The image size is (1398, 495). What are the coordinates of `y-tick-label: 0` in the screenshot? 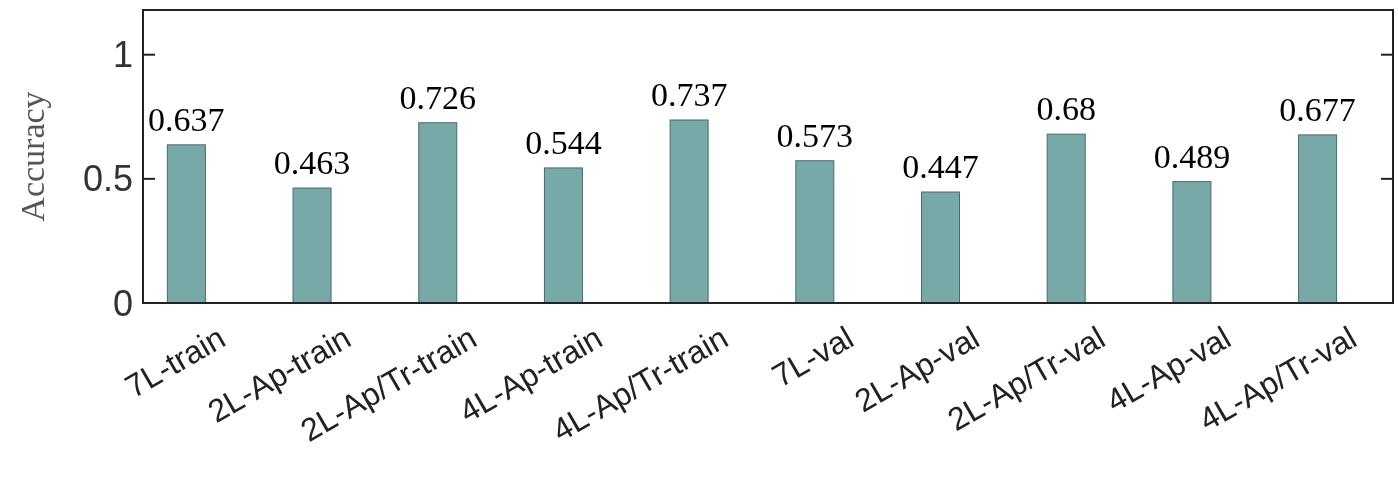 It's located at (122, 303).